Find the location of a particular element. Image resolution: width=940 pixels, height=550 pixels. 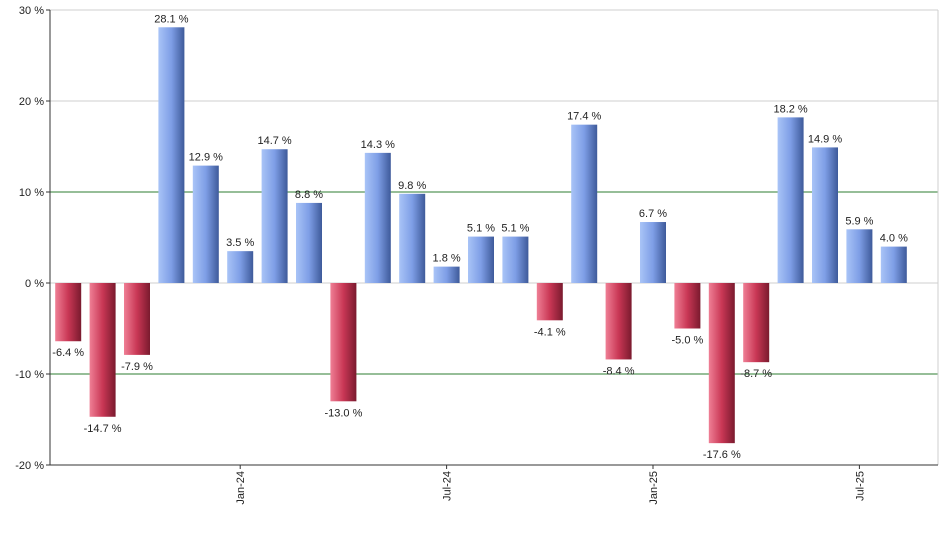

data-label: -14.7 % is located at coordinates (103, 429).